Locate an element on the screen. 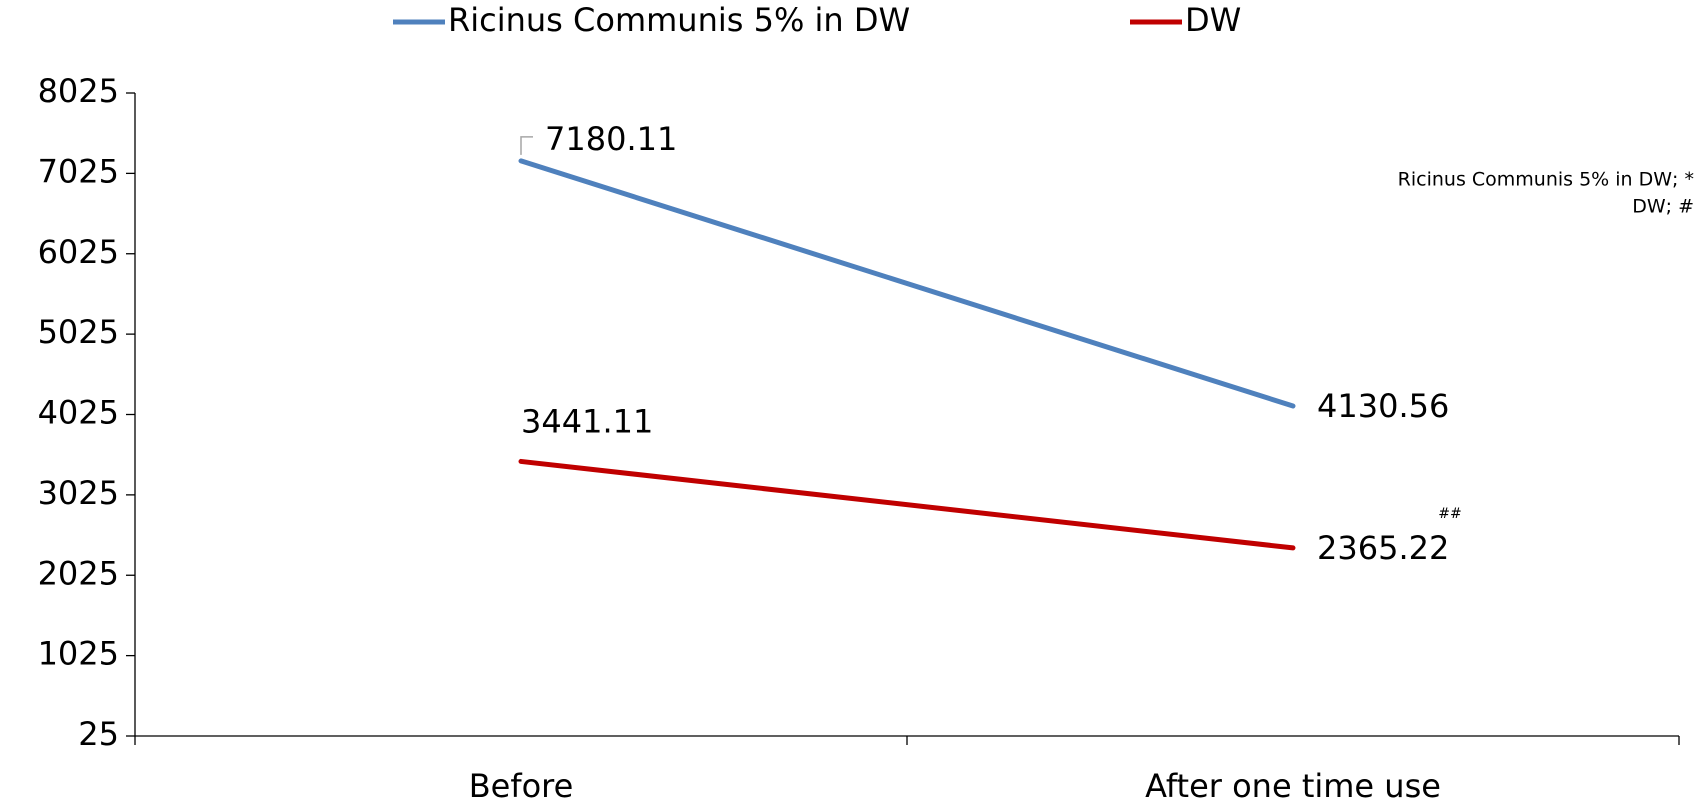  y-tick-label: 6025 is located at coordinates (78, 252).